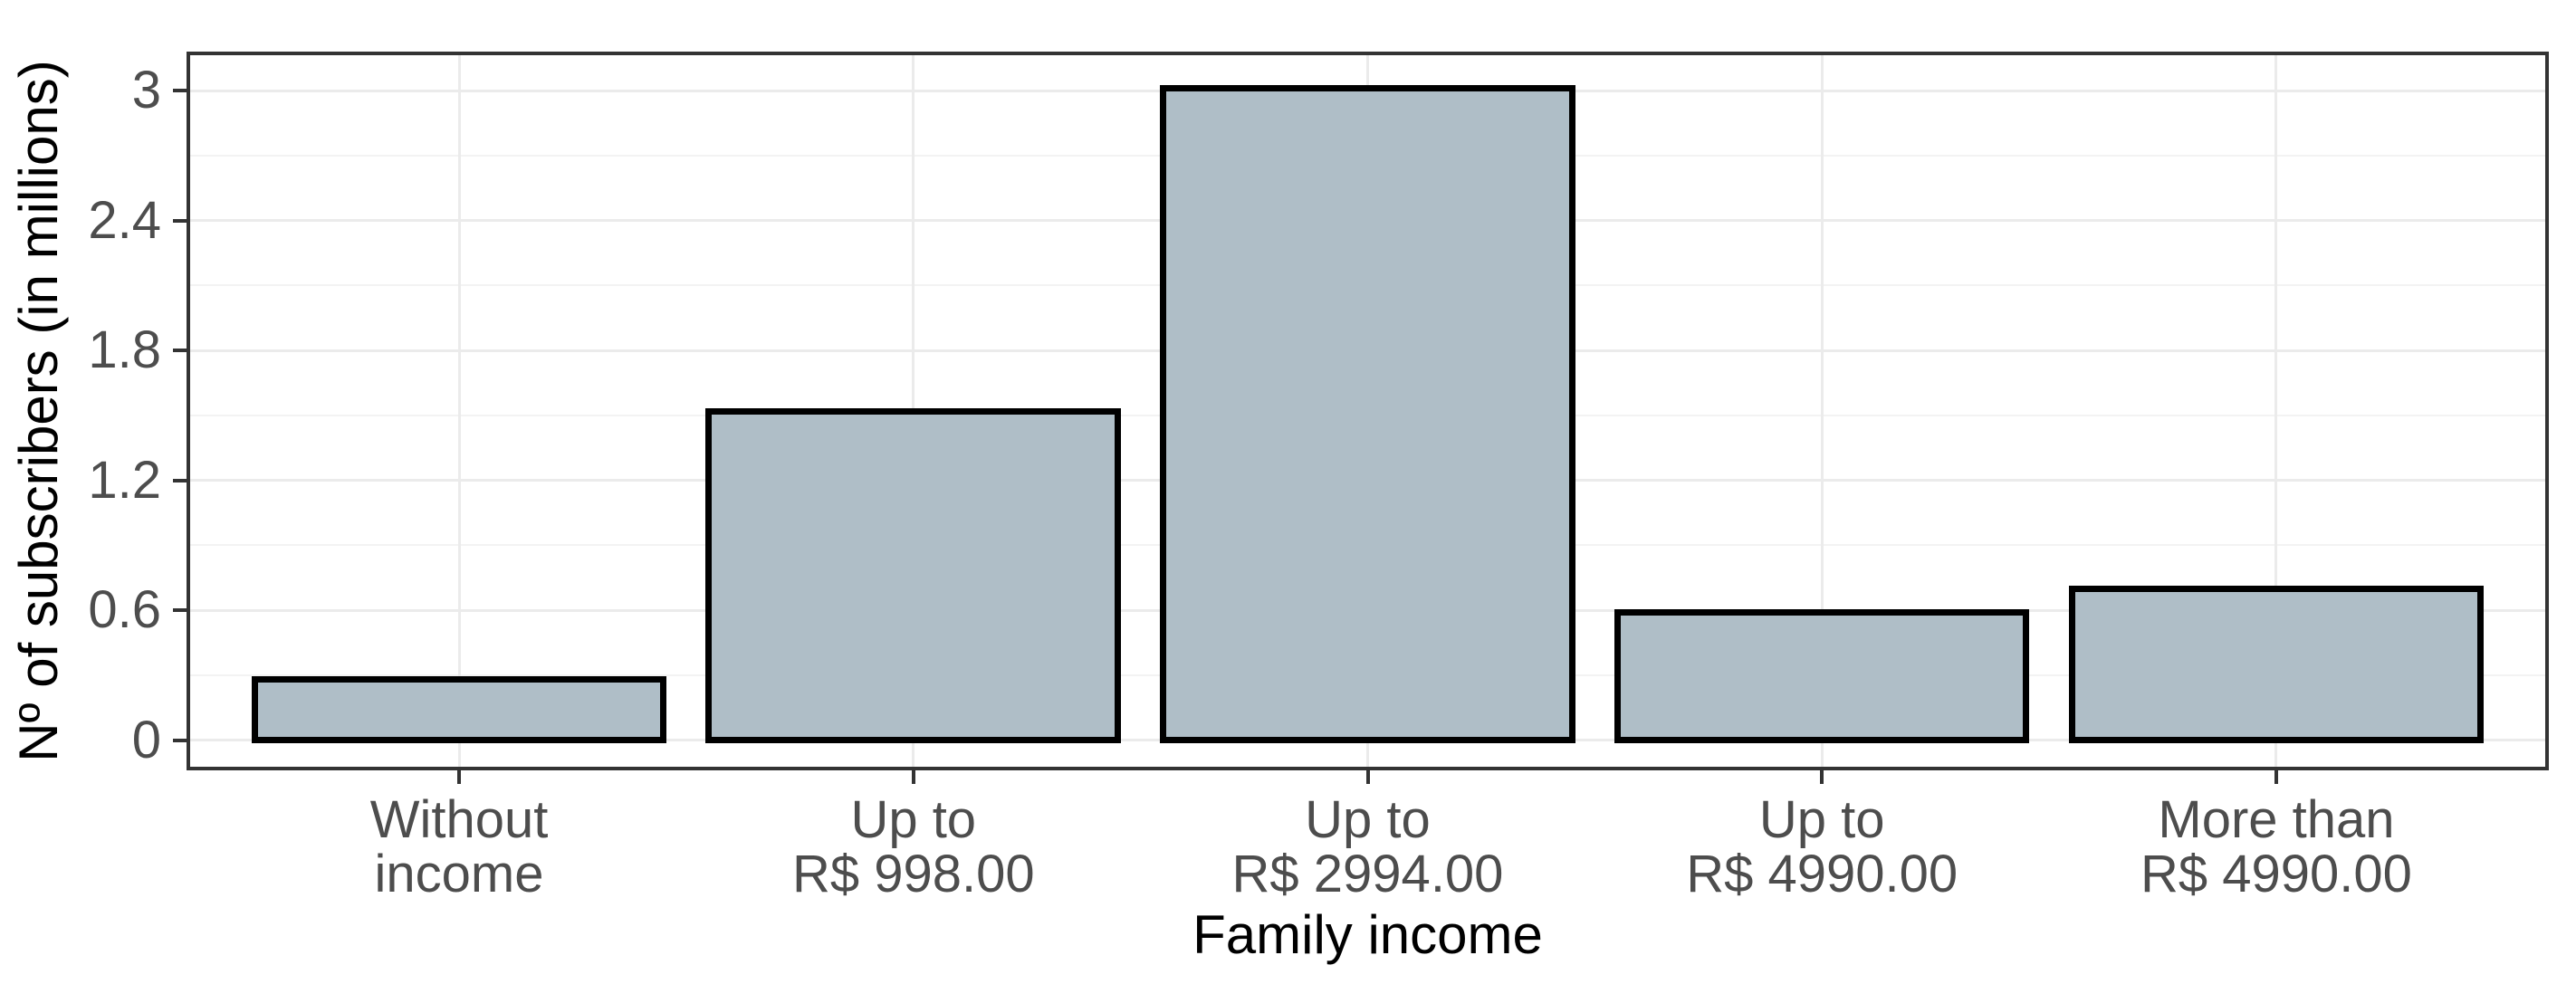 The image size is (2576, 984). What do you see at coordinates (1367, 934) in the screenshot?
I see `x-axis-title: Family income` at bounding box center [1367, 934].